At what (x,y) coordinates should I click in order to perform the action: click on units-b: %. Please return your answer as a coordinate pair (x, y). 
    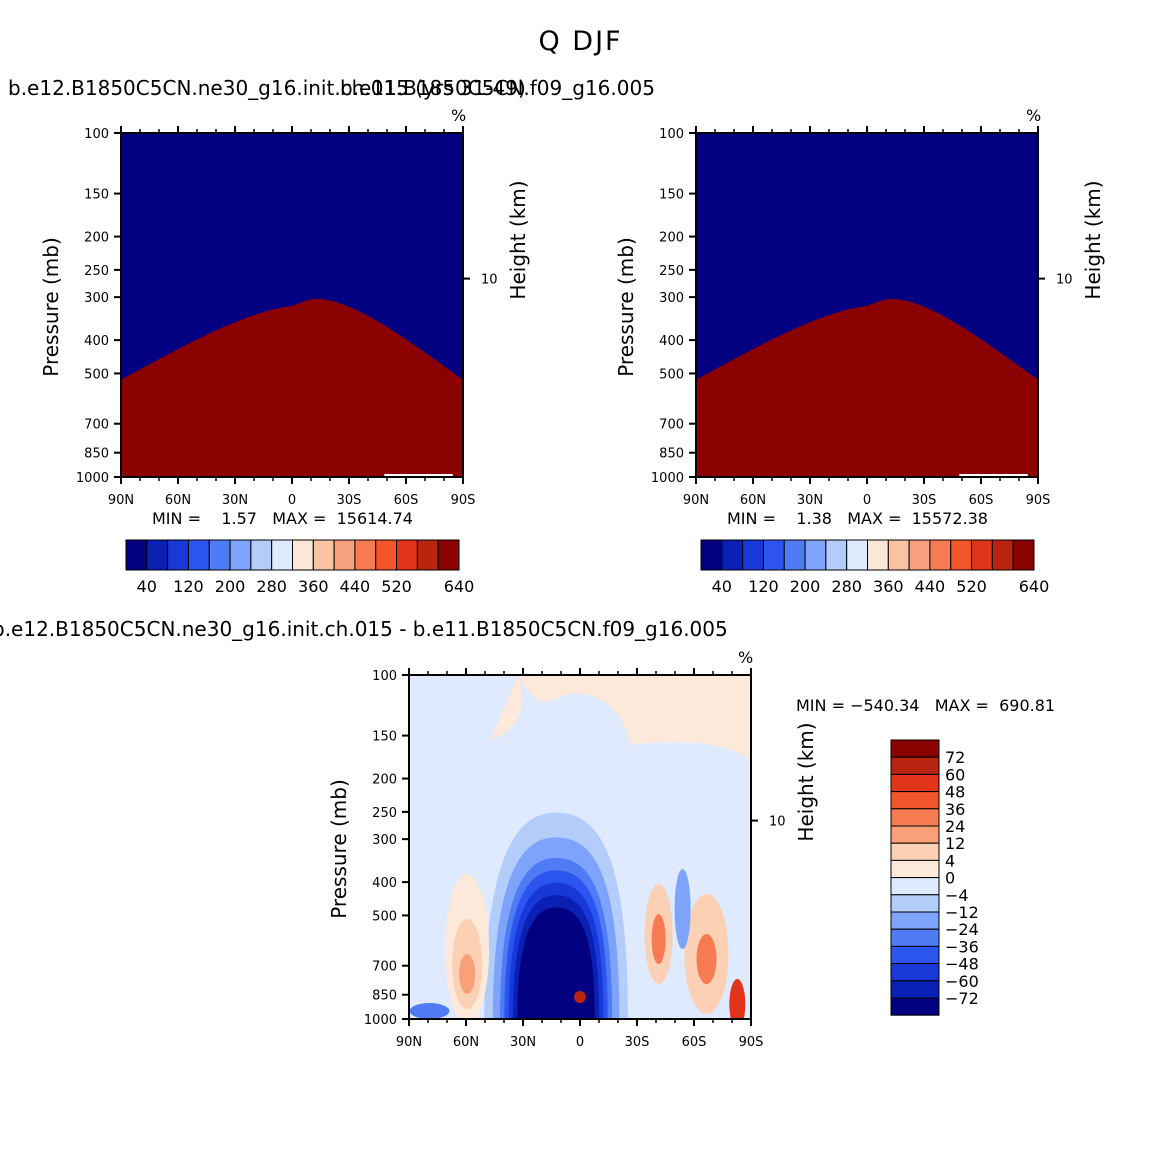
    Looking at the image, I should click on (1034, 115).